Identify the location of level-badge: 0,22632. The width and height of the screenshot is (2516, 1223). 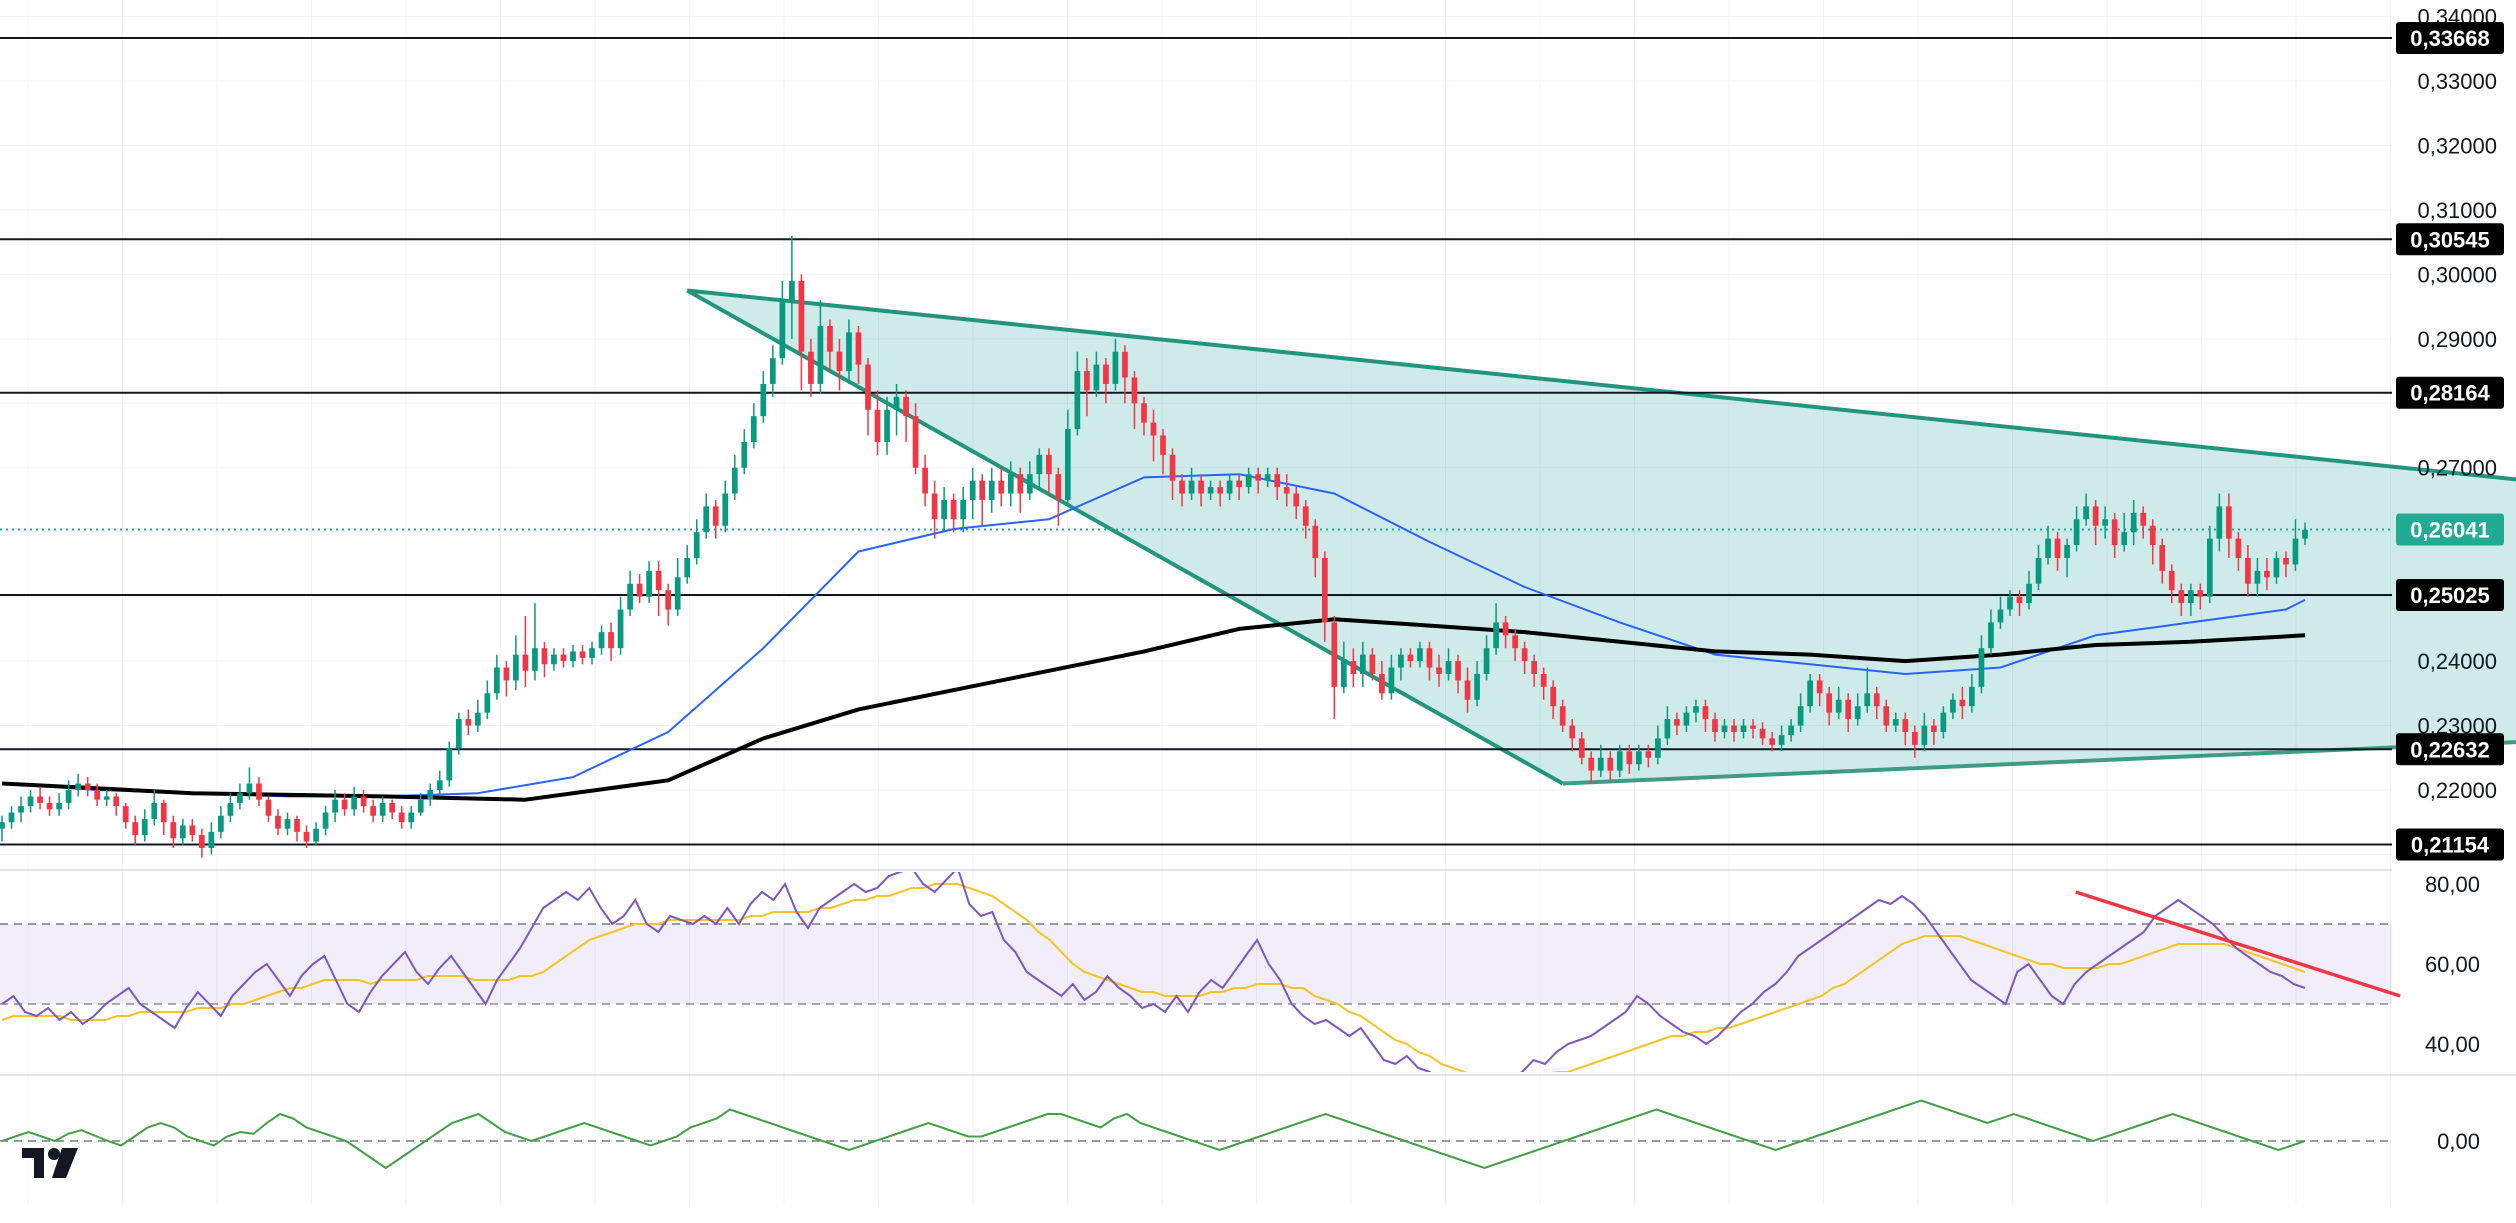
(2450, 749).